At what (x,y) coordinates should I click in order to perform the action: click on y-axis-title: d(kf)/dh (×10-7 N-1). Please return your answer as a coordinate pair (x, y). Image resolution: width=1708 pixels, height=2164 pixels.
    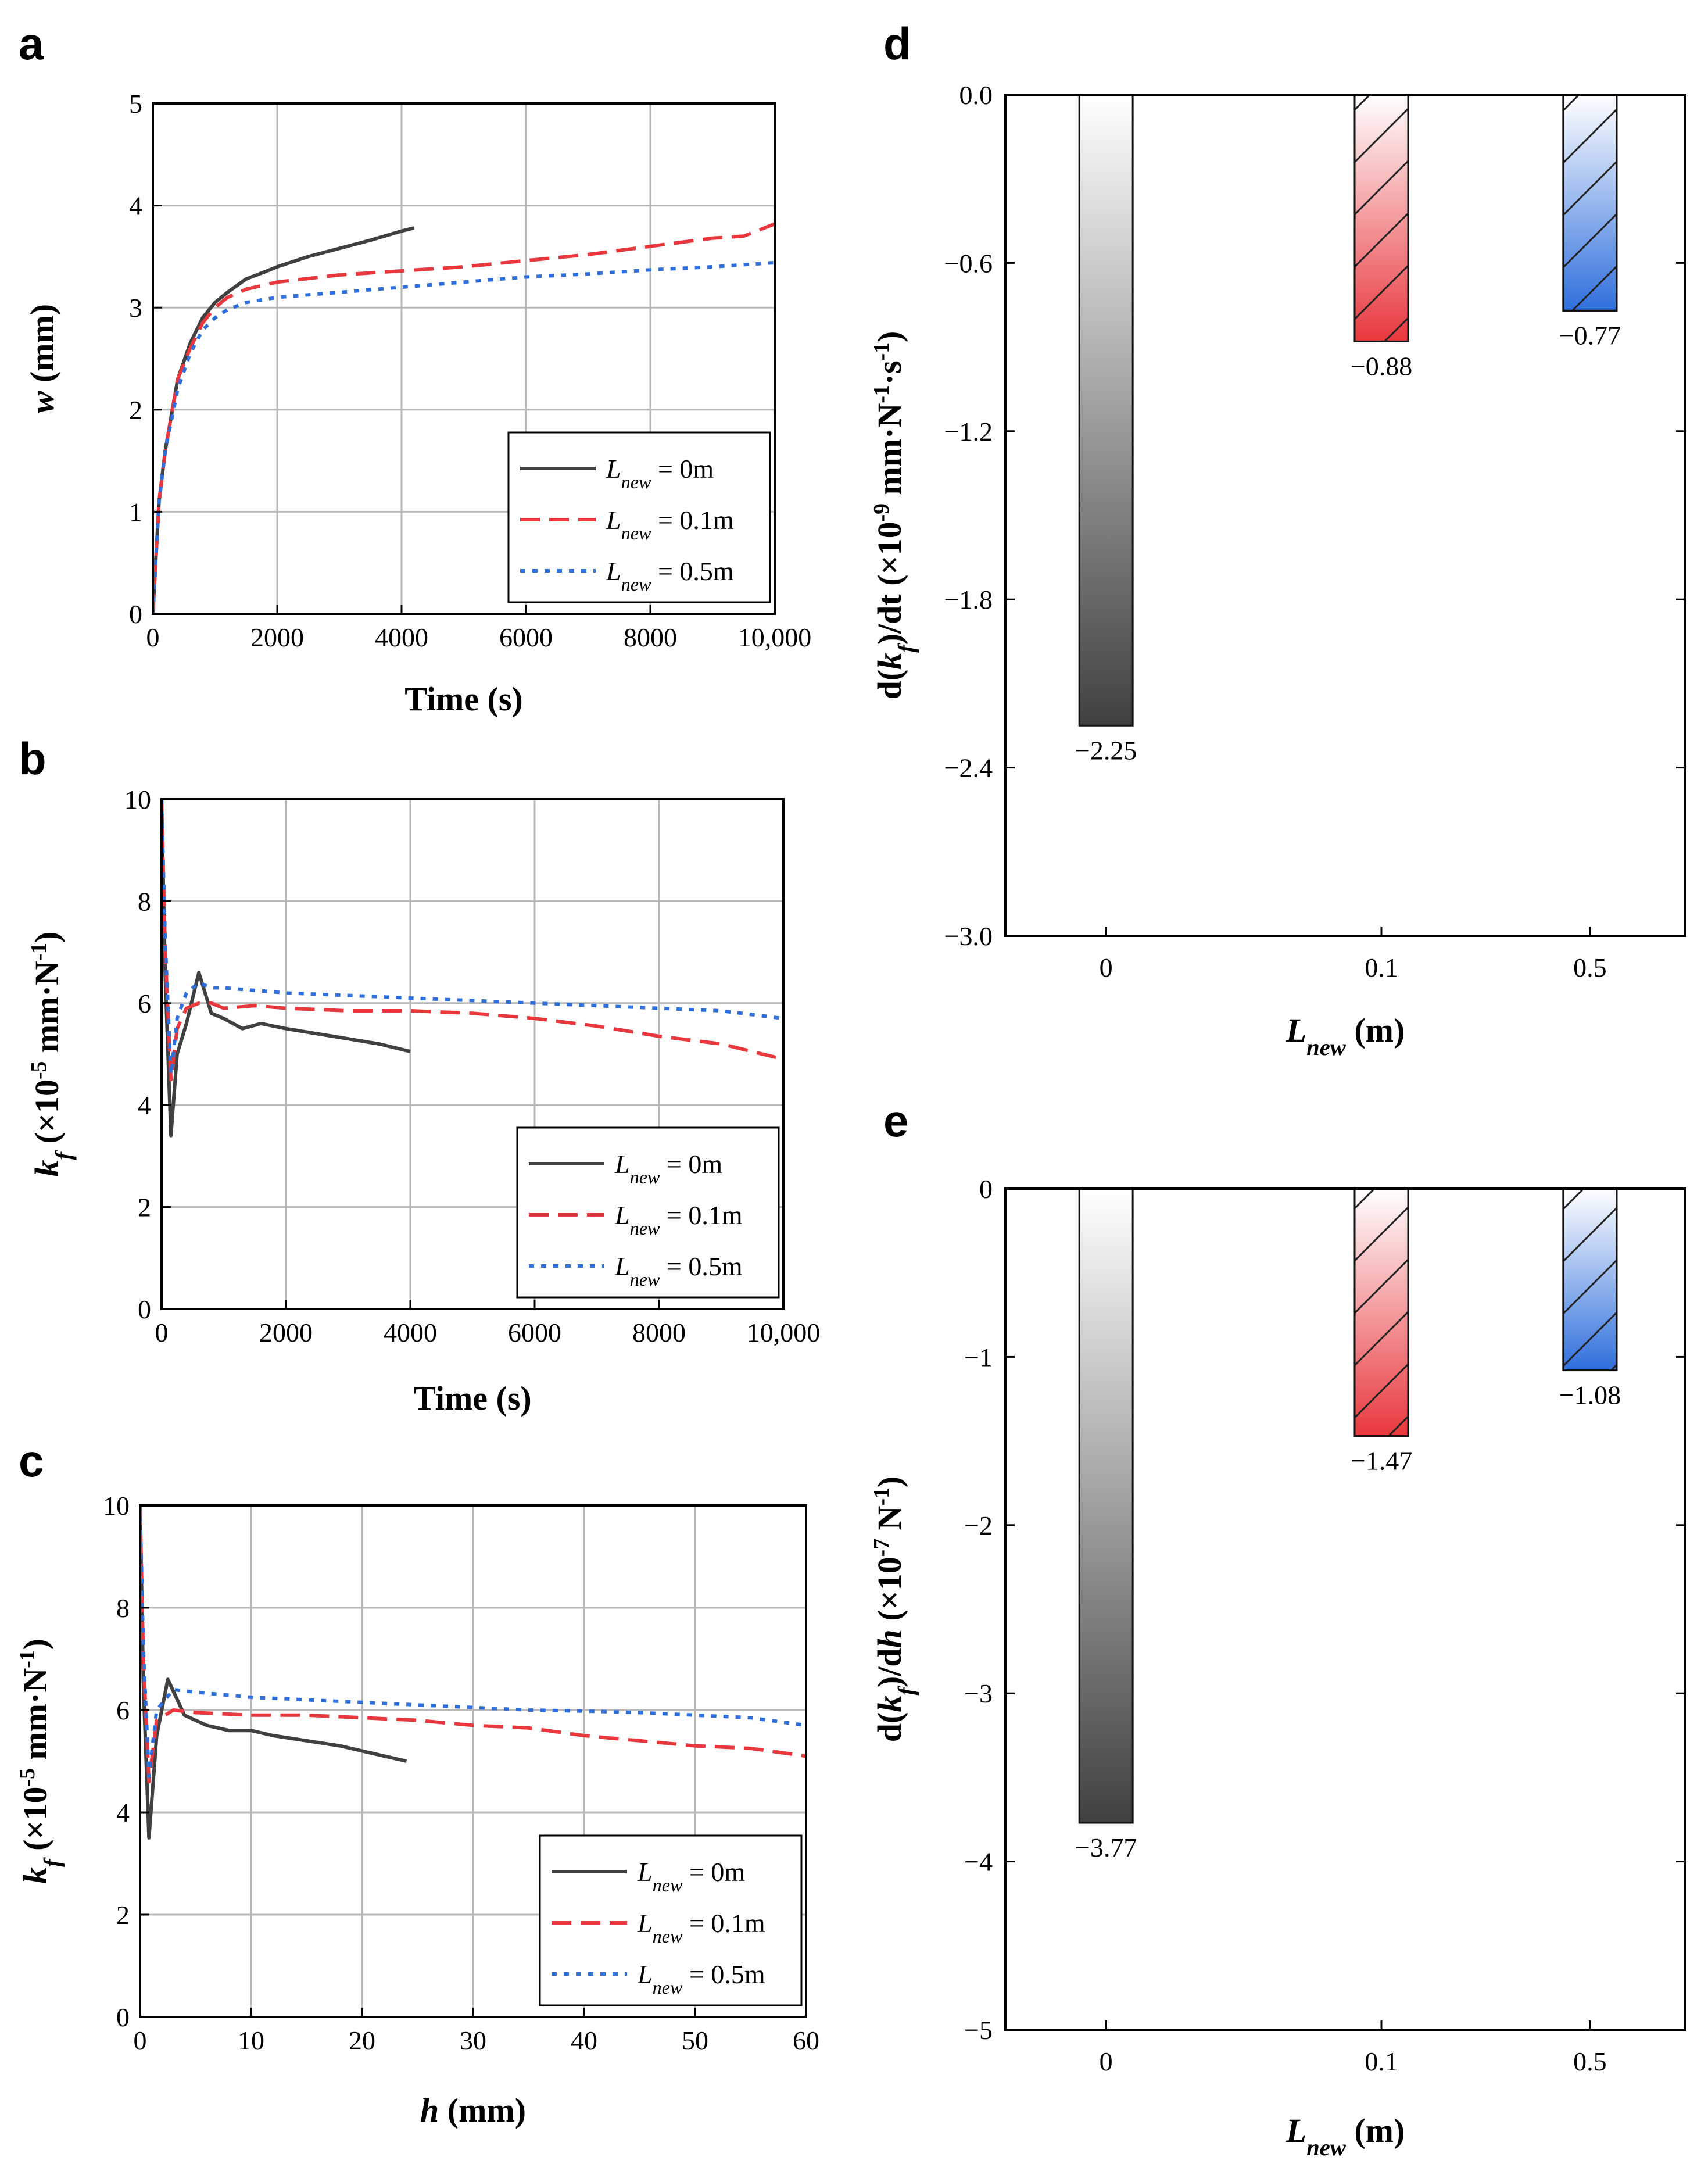
    Looking at the image, I should click on (894, 1609).